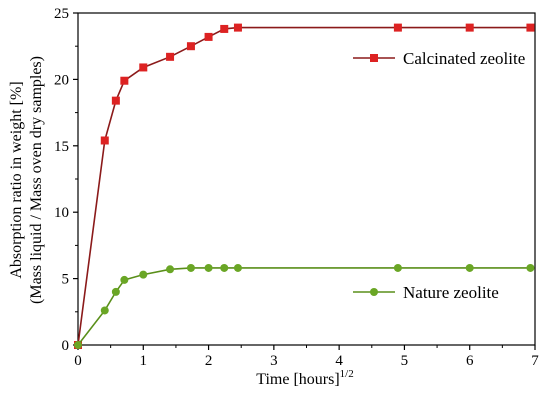 This screenshot has height=401, width=550. What do you see at coordinates (78, 361) in the screenshot?
I see `x-tick-label: 0` at bounding box center [78, 361].